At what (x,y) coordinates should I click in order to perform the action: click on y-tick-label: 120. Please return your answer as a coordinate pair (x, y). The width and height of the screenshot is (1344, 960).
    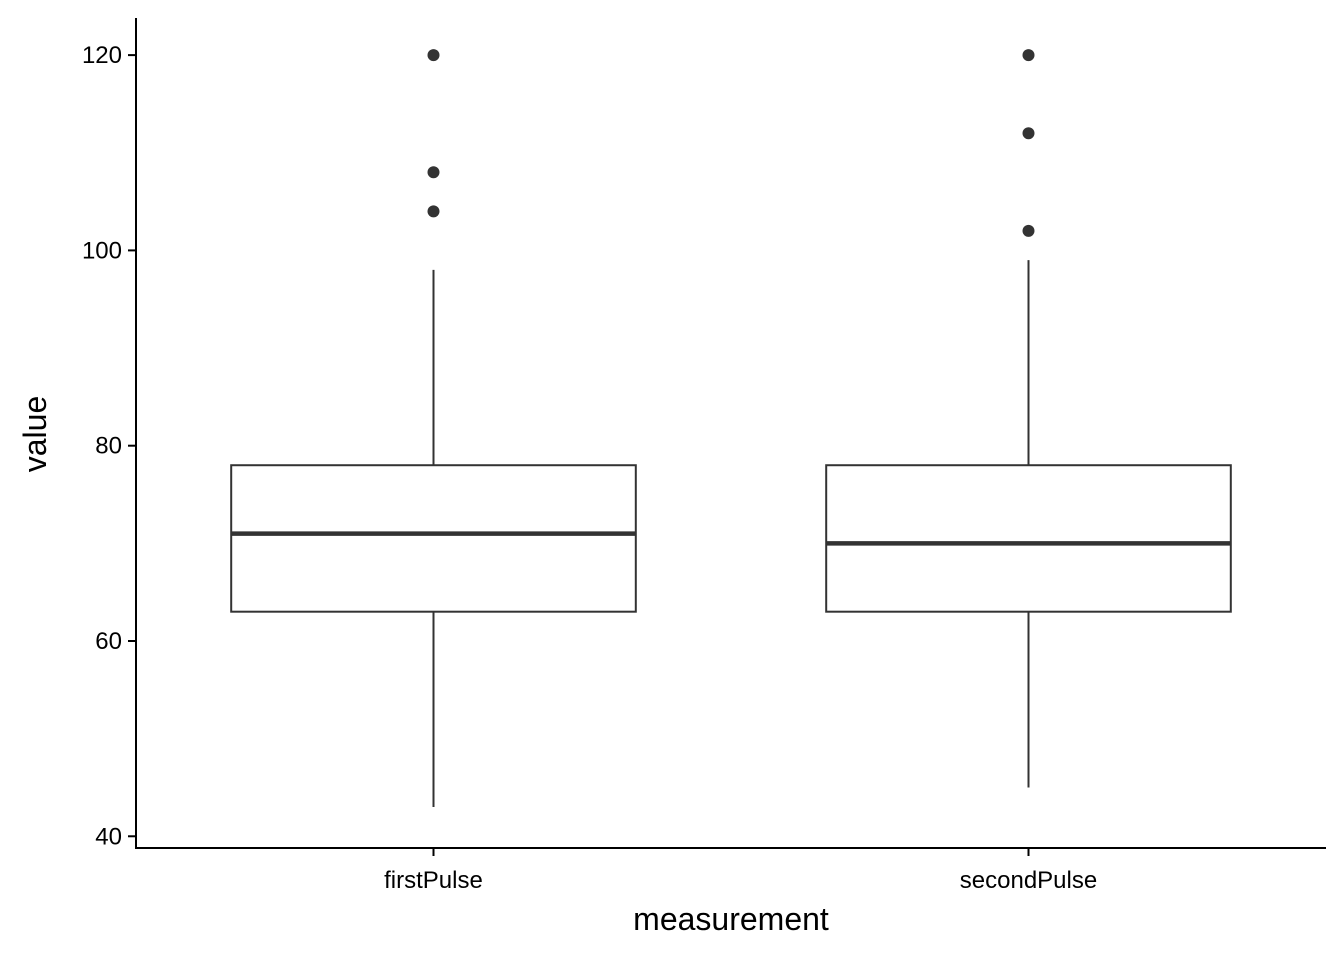
    Looking at the image, I should click on (102, 55).